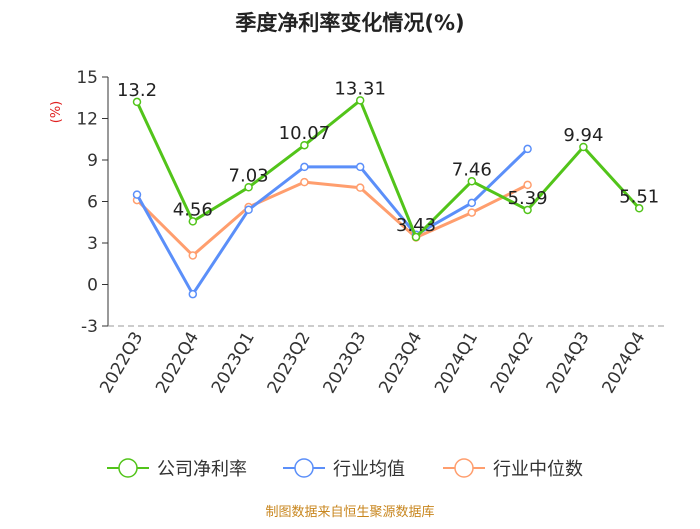 The width and height of the screenshot is (700, 529). I want to click on y-tick-label: 3, so click(92, 244).